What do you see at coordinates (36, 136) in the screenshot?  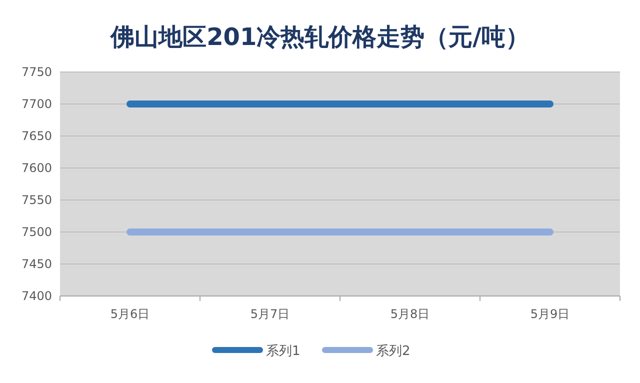 I see `y-tick-label: 7650` at bounding box center [36, 136].